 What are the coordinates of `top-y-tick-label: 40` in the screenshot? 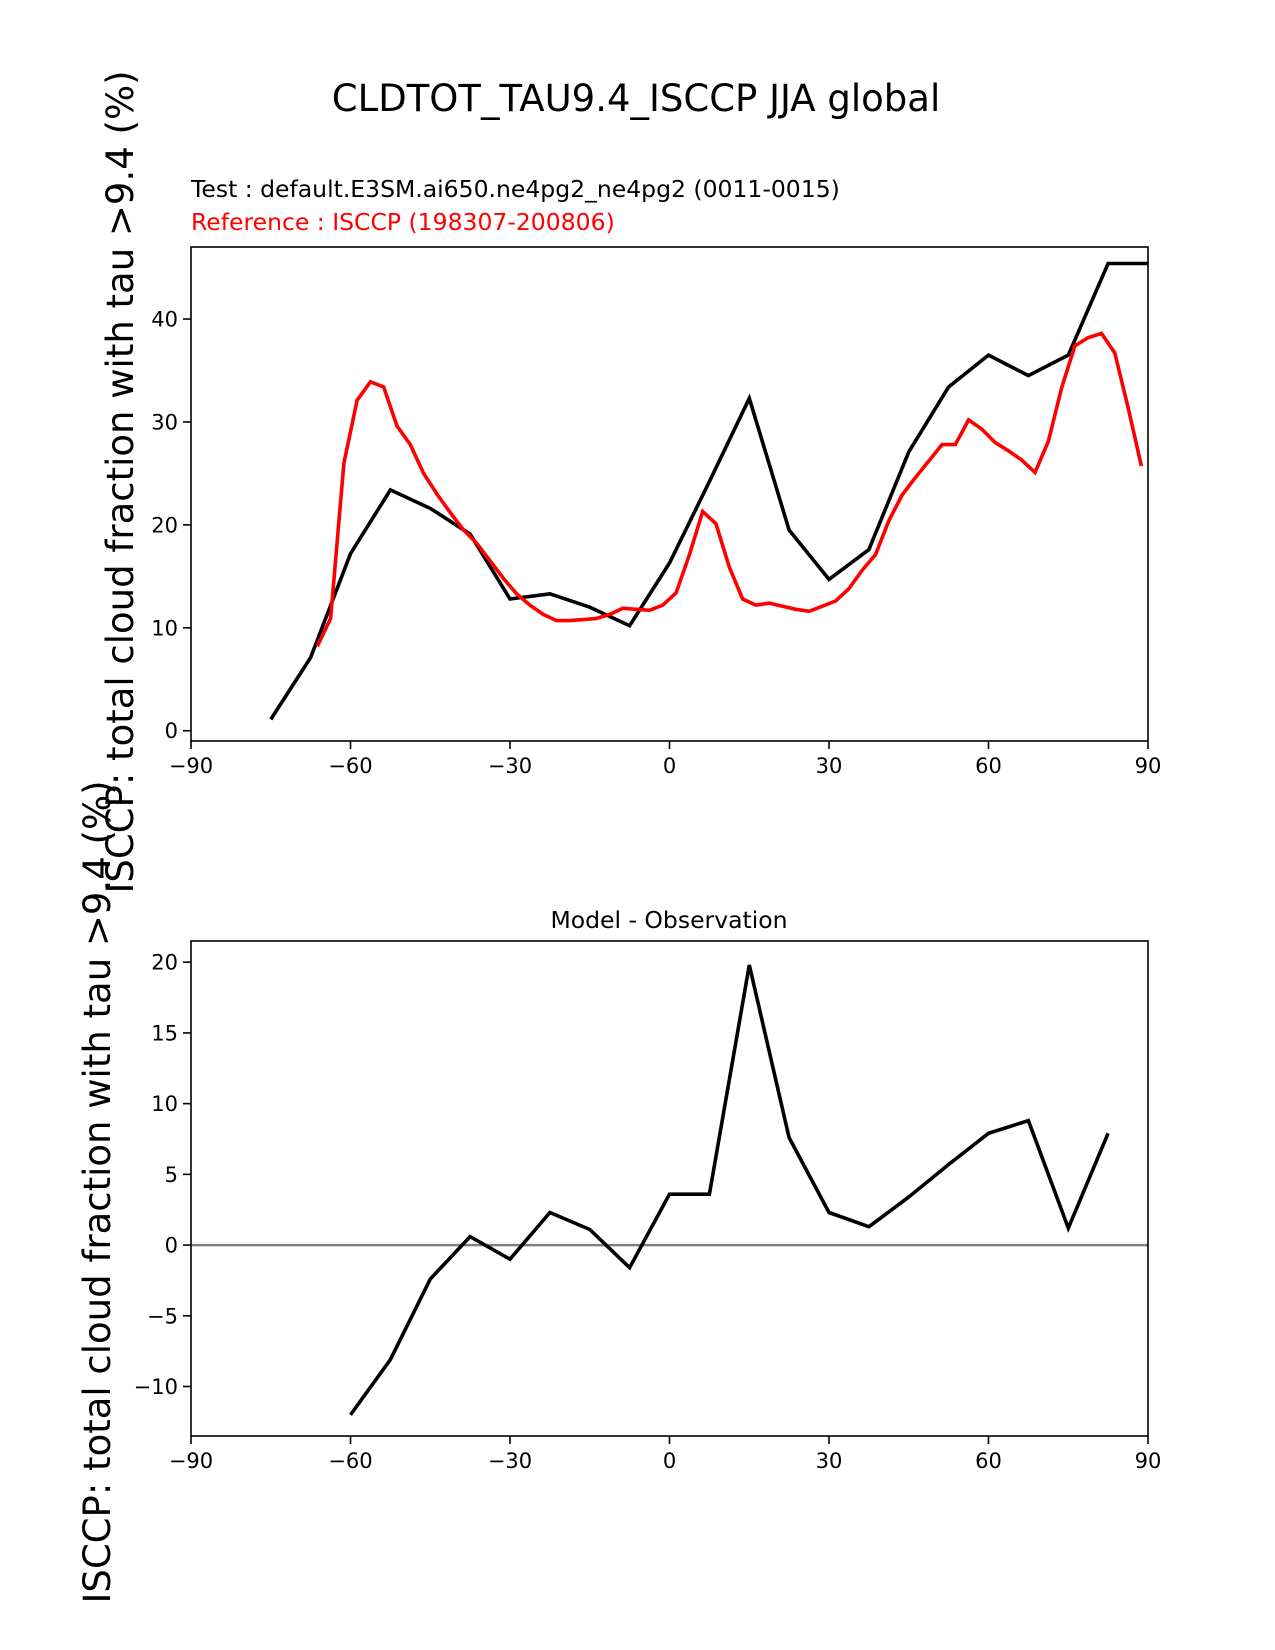 It's located at (164, 320).